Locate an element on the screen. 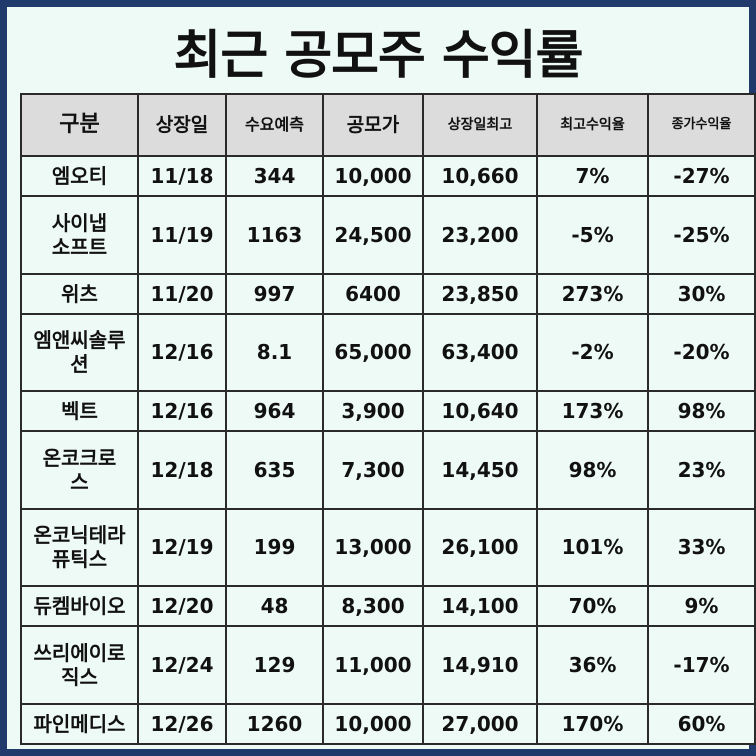 This screenshot has height=756, width=756. cell-demand-forecast: 129 is located at coordinates (274, 665).